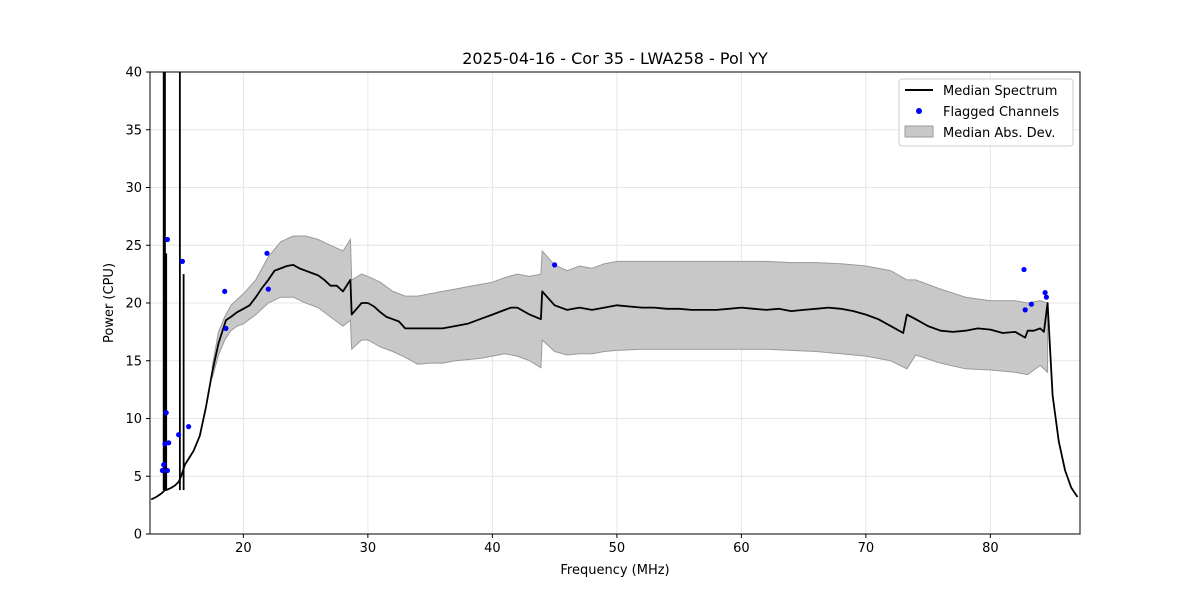  Describe the element at coordinates (133, 419) in the screenshot. I see `y-tick-label: 10` at that location.